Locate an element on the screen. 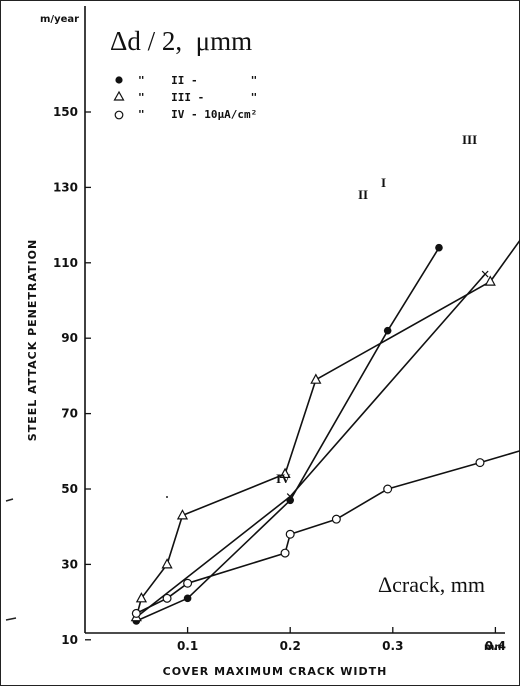 The image size is (520, 691). y-tick-label: 10 is located at coordinates (69, 640).